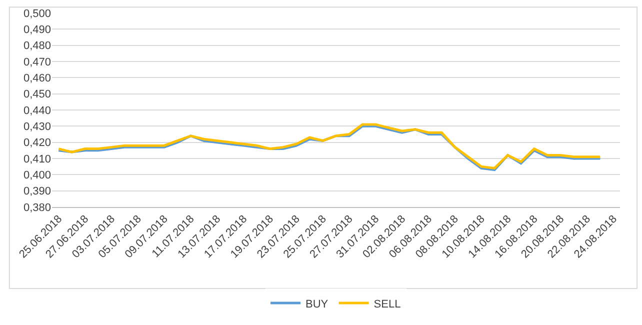 The width and height of the screenshot is (642, 325). I want to click on y-tick-label: 0,480, so click(37, 46).